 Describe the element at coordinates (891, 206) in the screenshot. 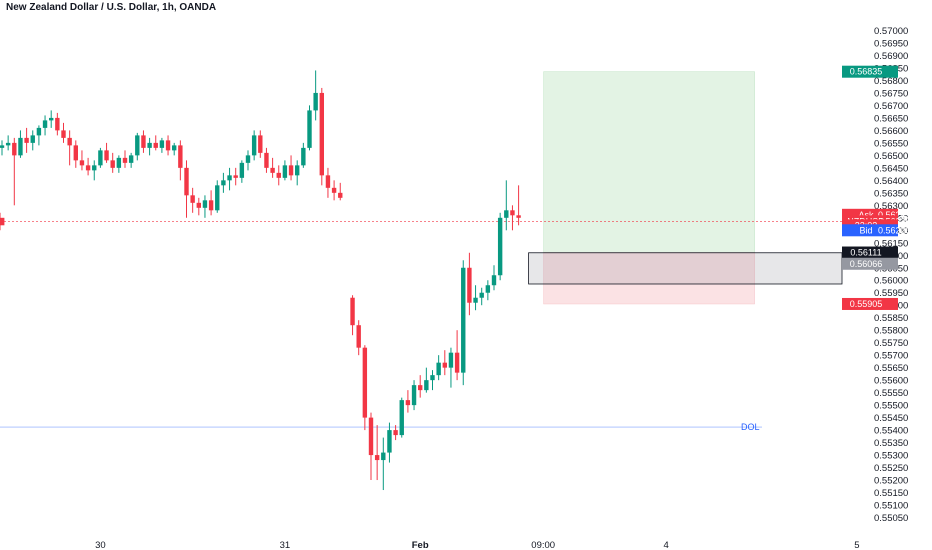

I see `y-tick-label: 0.56300` at that location.